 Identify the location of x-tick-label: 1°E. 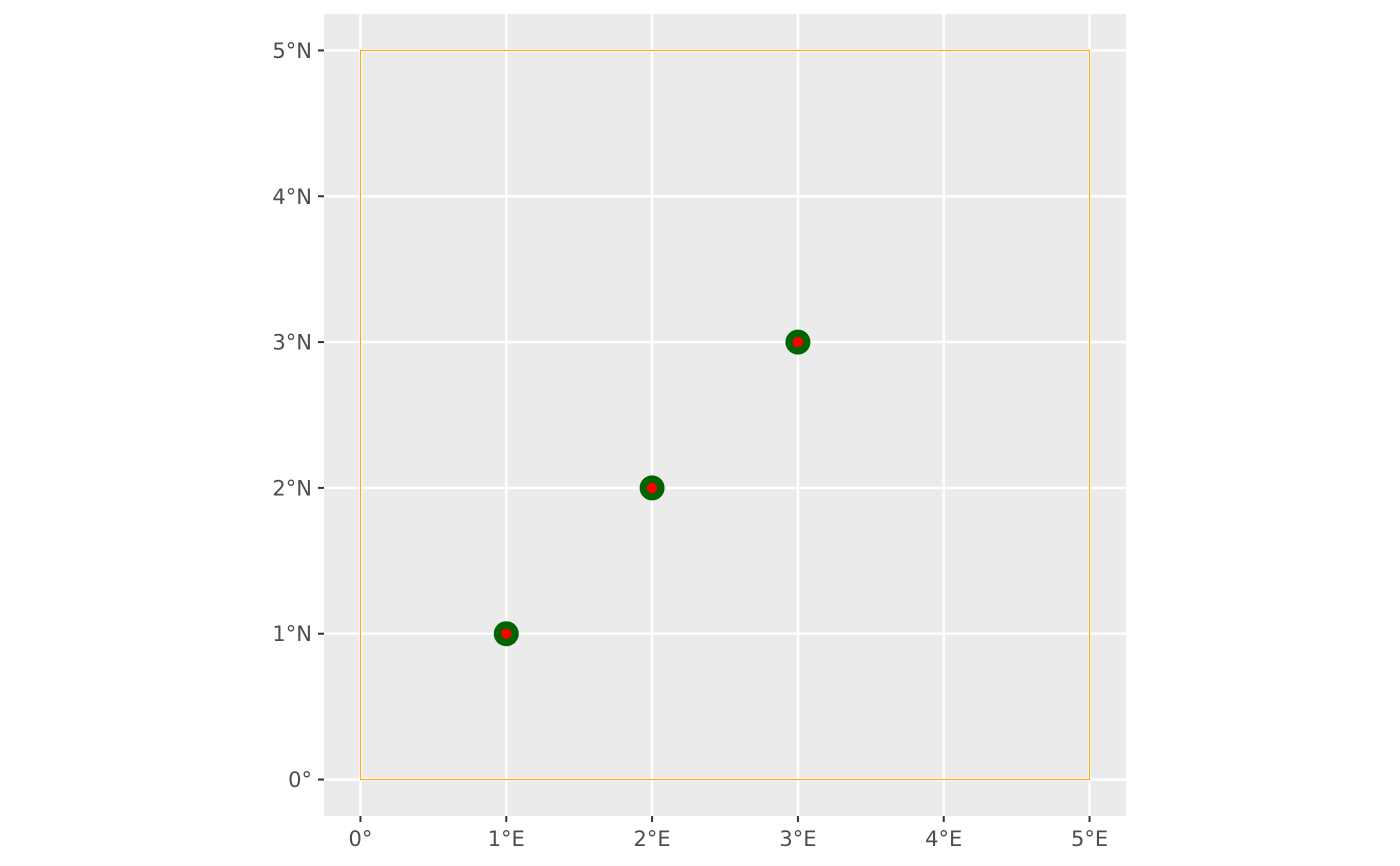
(506, 839).